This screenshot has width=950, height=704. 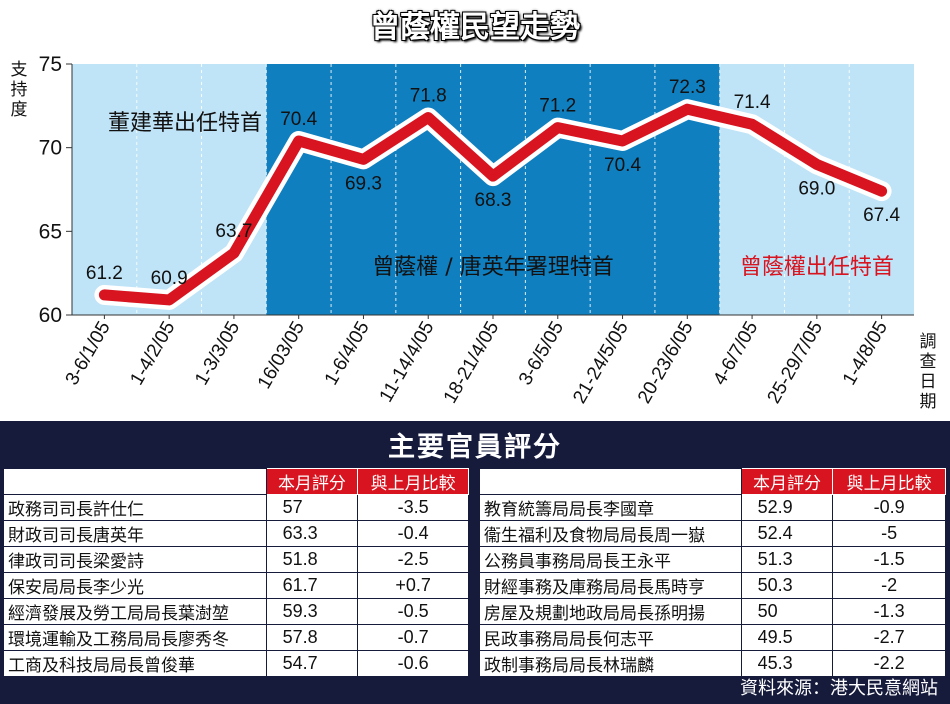 I want to click on period-label: 曾蔭權出任特首, so click(x=817, y=267).